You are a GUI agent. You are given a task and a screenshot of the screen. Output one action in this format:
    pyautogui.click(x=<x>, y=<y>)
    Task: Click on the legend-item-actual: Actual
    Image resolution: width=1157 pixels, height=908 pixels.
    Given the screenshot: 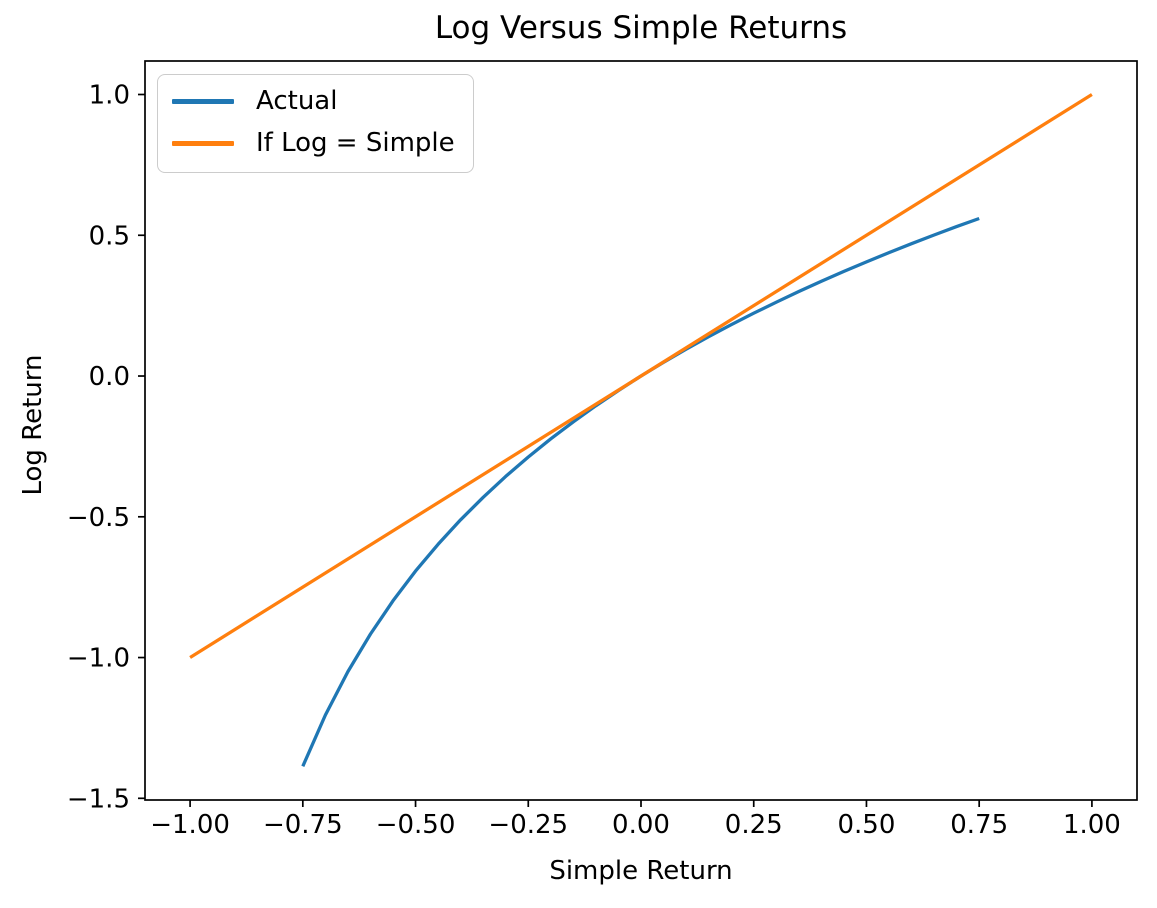 What is the action you would take?
    pyautogui.click(x=313, y=101)
    